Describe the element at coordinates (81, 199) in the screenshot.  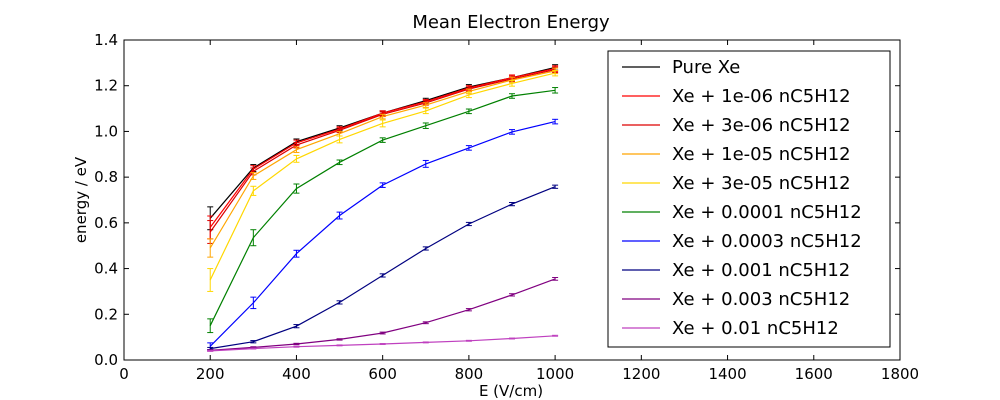
I see `y-axis-label: energy / eV` at that location.